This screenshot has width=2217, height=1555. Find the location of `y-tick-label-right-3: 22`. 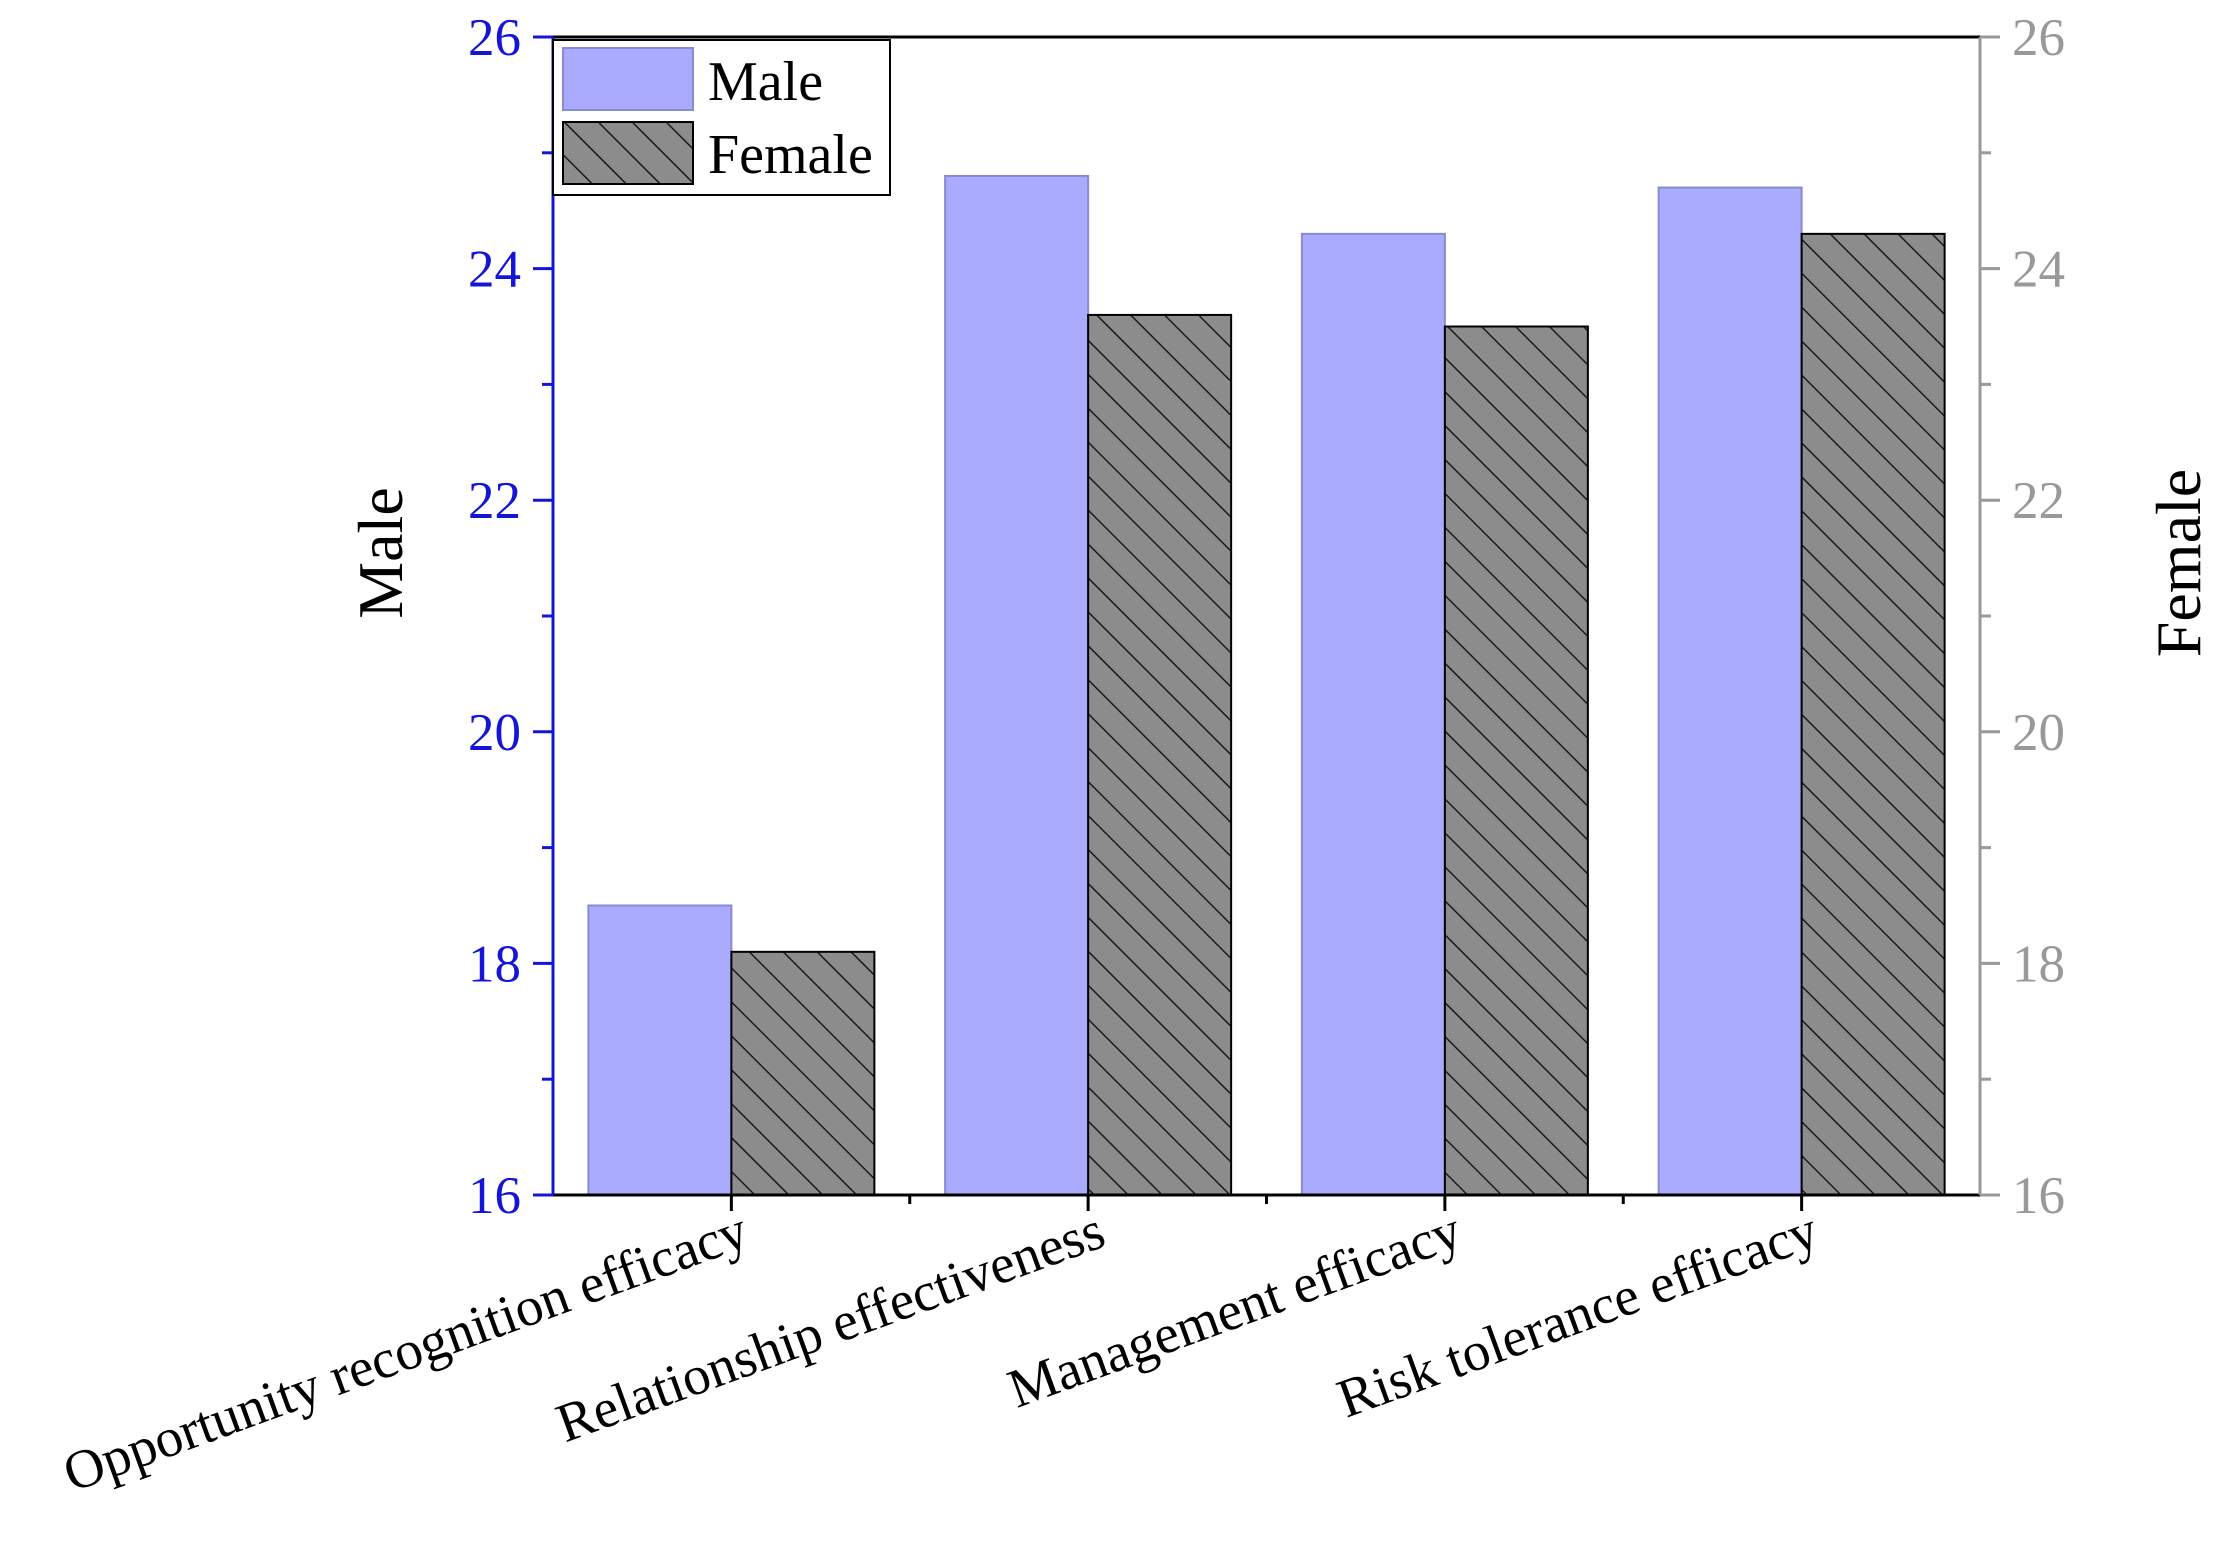

y-tick-label-right-3: 22 is located at coordinates (2038, 501).